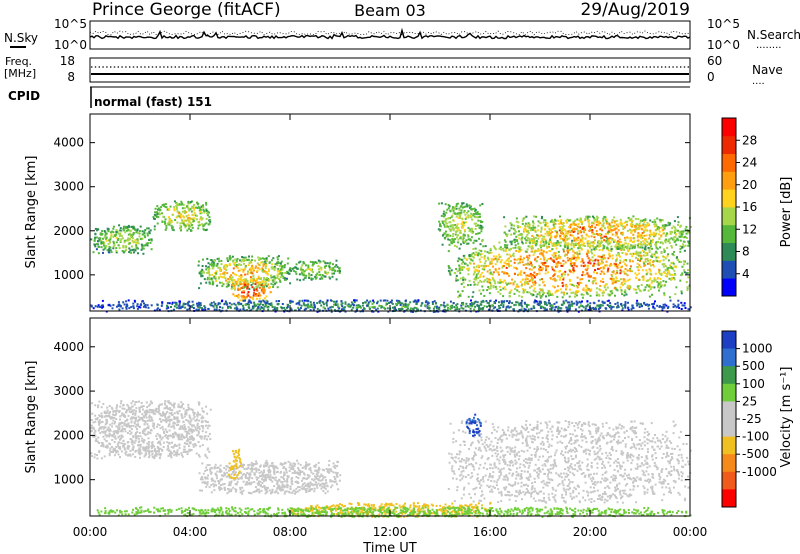 Image resolution: width=800 pixels, height=554 pixels. I want to click on freq-strip-frame, so click(390, 70).